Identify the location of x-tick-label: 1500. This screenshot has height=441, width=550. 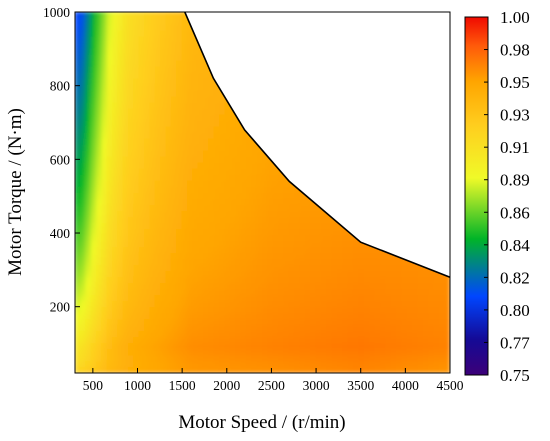
(182, 385).